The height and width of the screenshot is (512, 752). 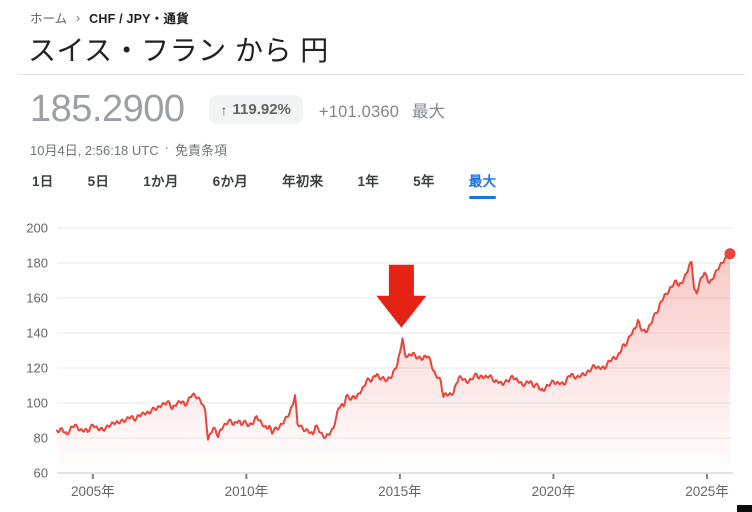 I want to click on range-tabs: 1日 5日 1か月 6か月 年初来 1年 5年 最大, so click(x=264, y=184).